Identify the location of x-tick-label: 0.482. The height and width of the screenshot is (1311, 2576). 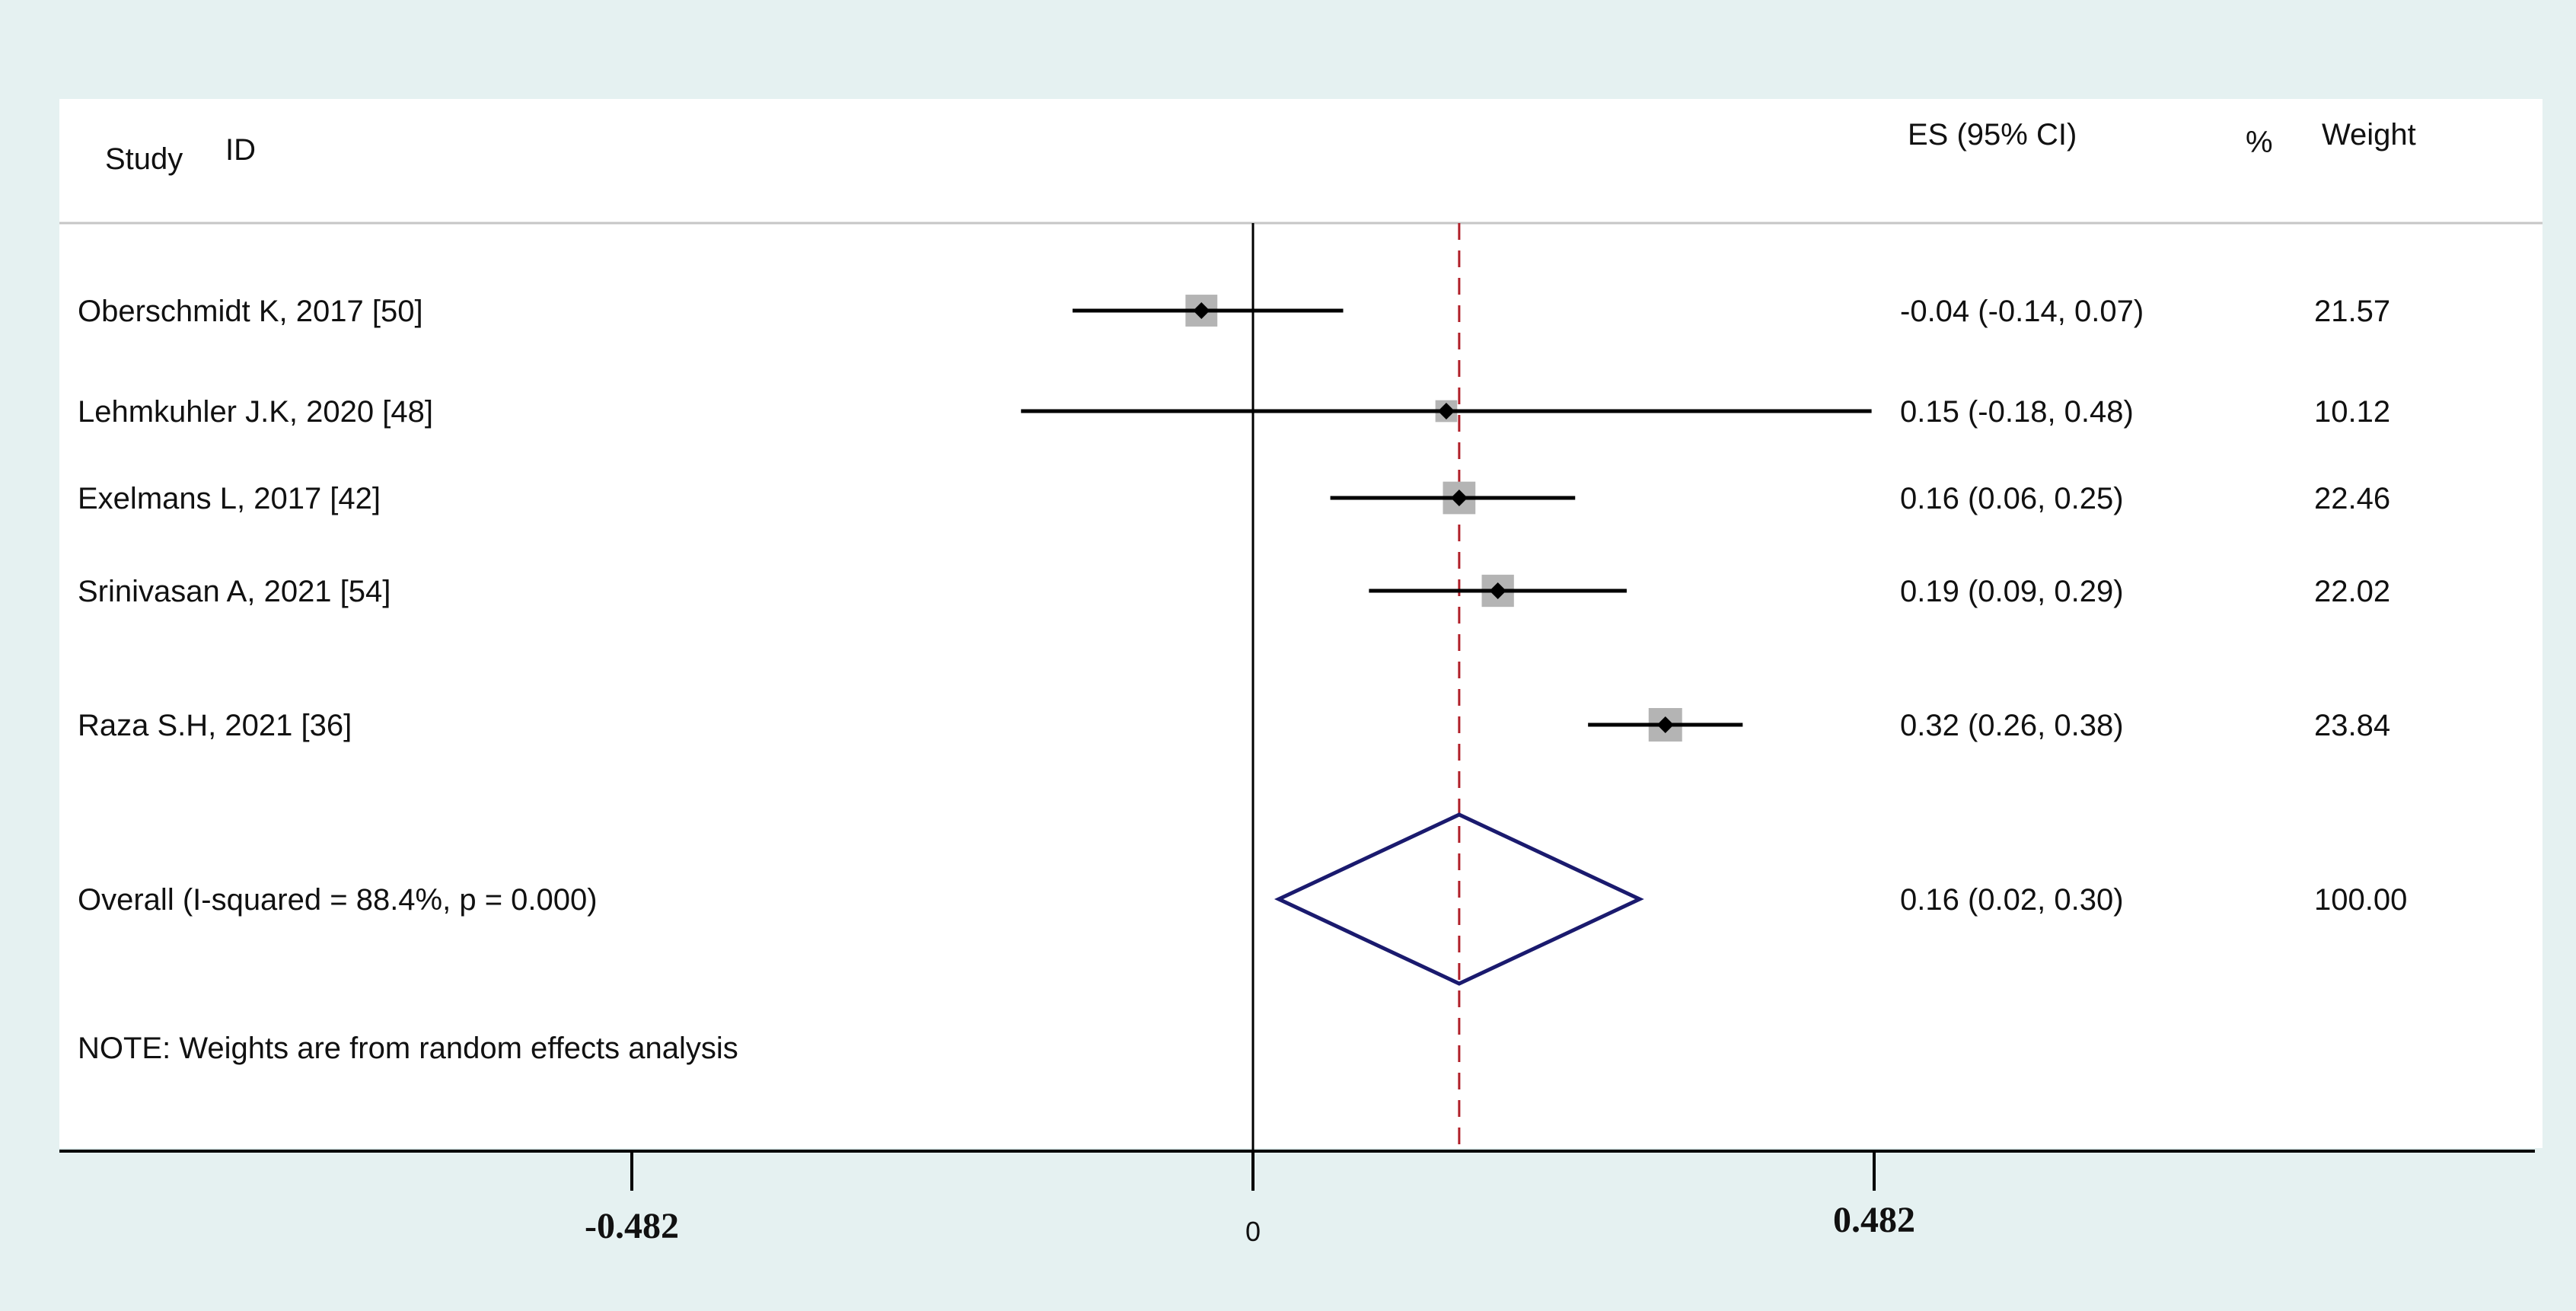
(1874, 1220).